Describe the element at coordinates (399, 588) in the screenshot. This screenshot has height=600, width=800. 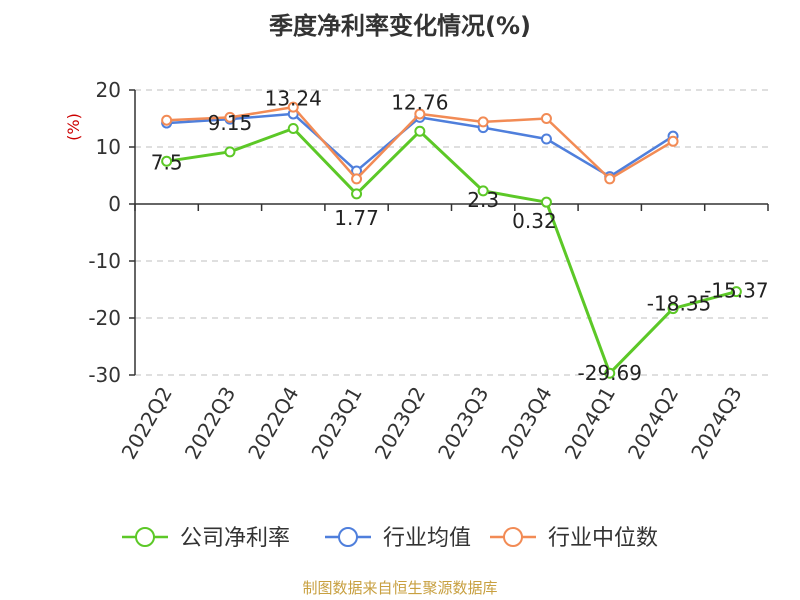
I see `source-note: 制图数据来自恒生聚源数据库` at that location.